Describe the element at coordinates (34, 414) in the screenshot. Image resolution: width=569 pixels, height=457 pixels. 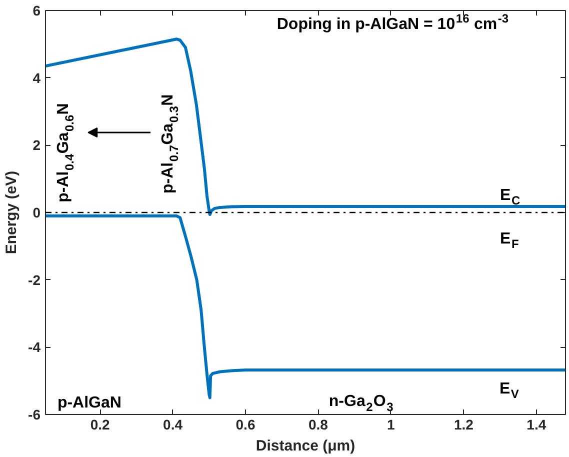
I see `y-tick-label: -6` at that location.